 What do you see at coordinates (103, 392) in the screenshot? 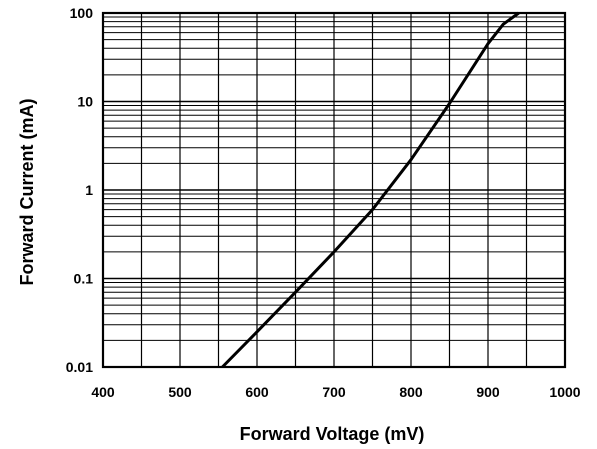
I see `x-tick-label: 400` at bounding box center [103, 392].